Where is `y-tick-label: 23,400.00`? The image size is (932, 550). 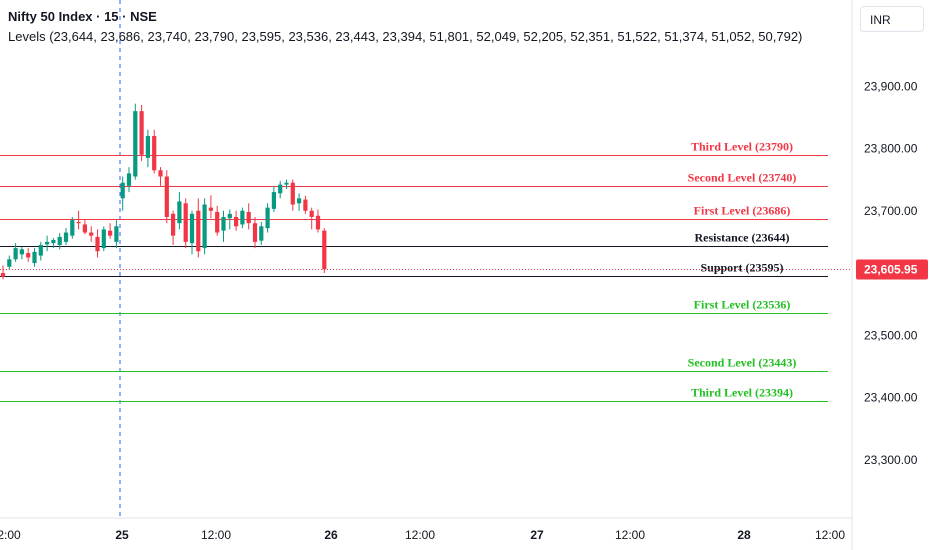
y-tick-label: 23,400.00 is located at coordinates (891, 398).